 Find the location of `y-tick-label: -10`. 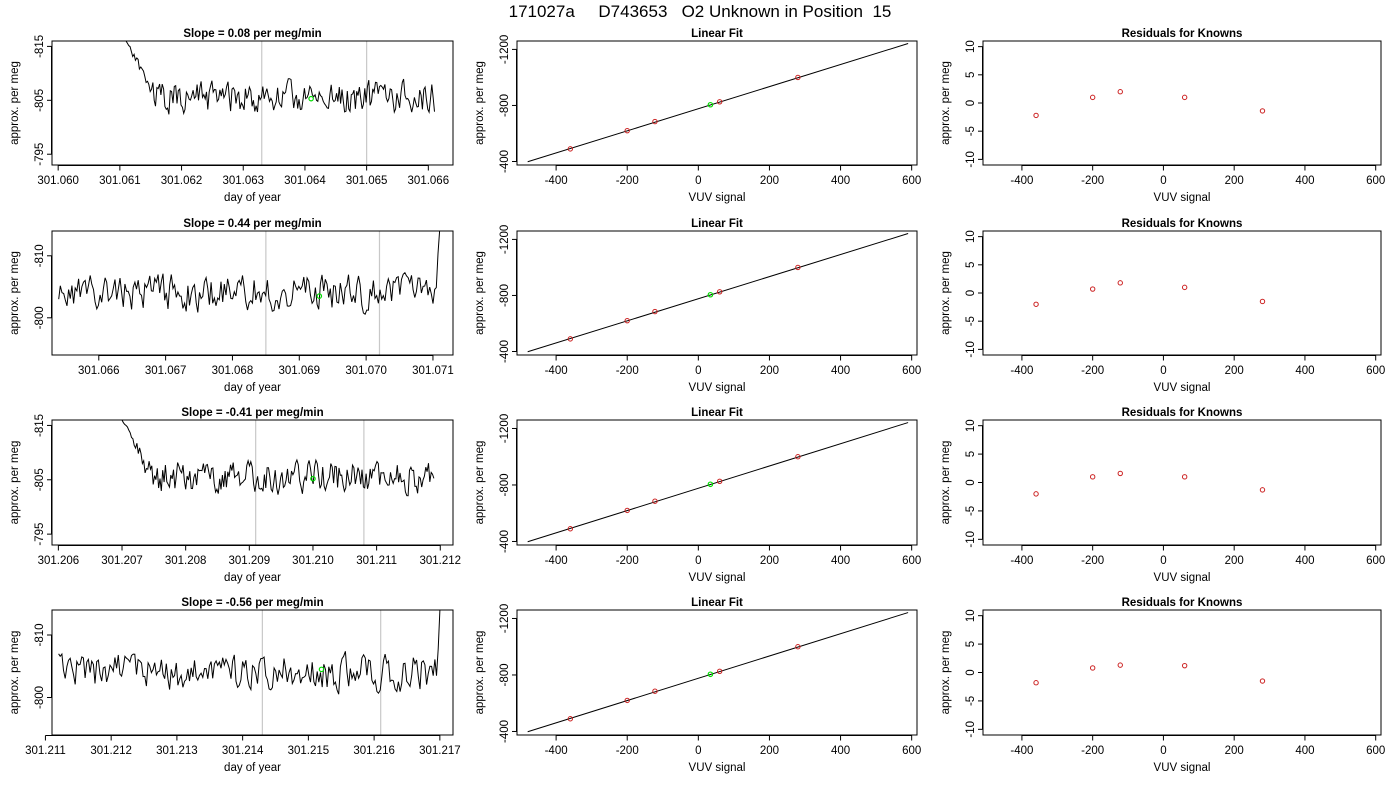

y-tick-label: -10 is located at coordinates (971, 159).